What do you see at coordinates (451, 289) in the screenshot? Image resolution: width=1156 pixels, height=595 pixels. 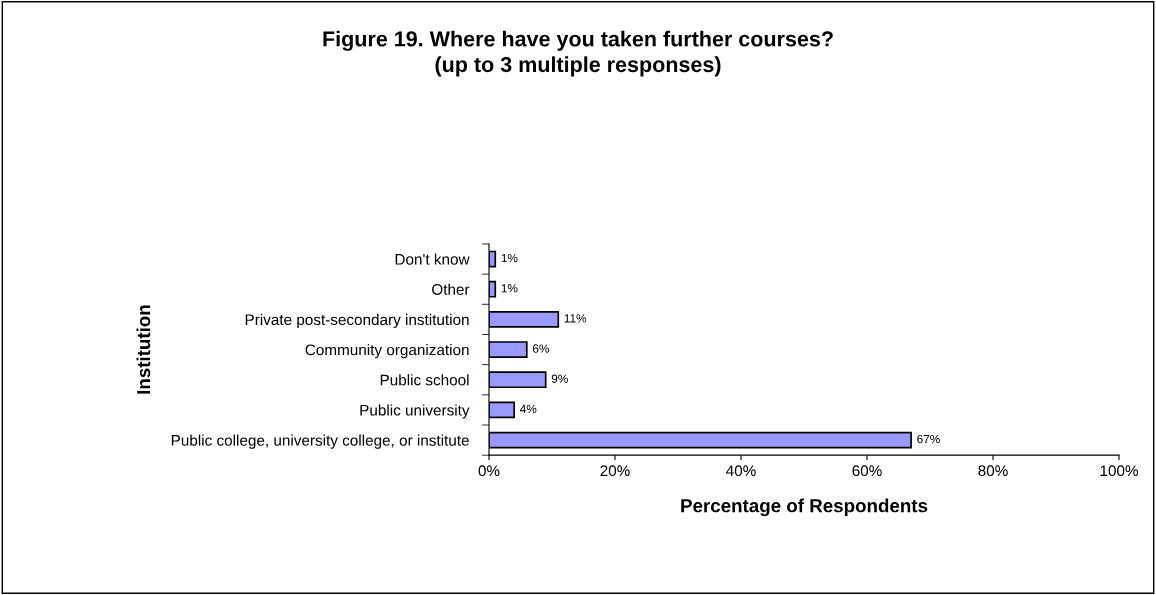 I see `y-tick-label: Other` at bounding box center [451, 289].